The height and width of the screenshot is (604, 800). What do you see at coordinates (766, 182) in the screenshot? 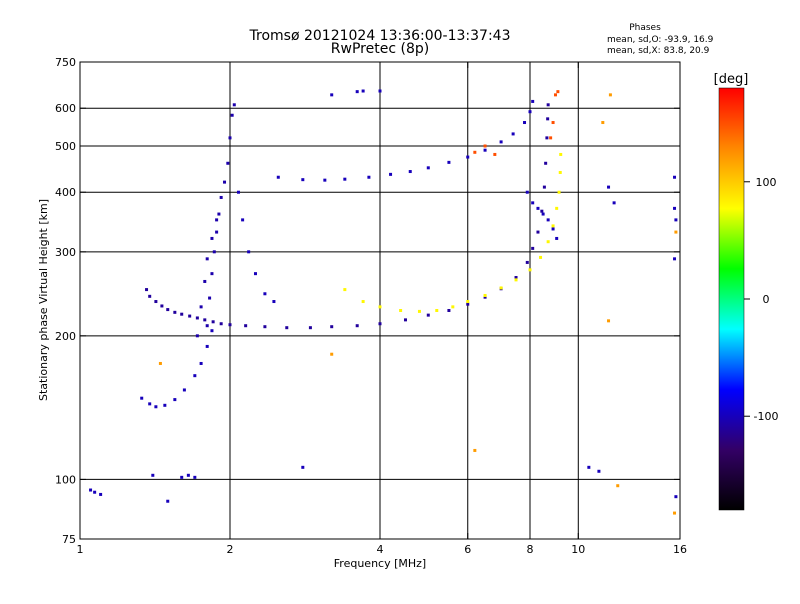
I see `colorbar-tick-label: 100` at bounding box center [766, 182].